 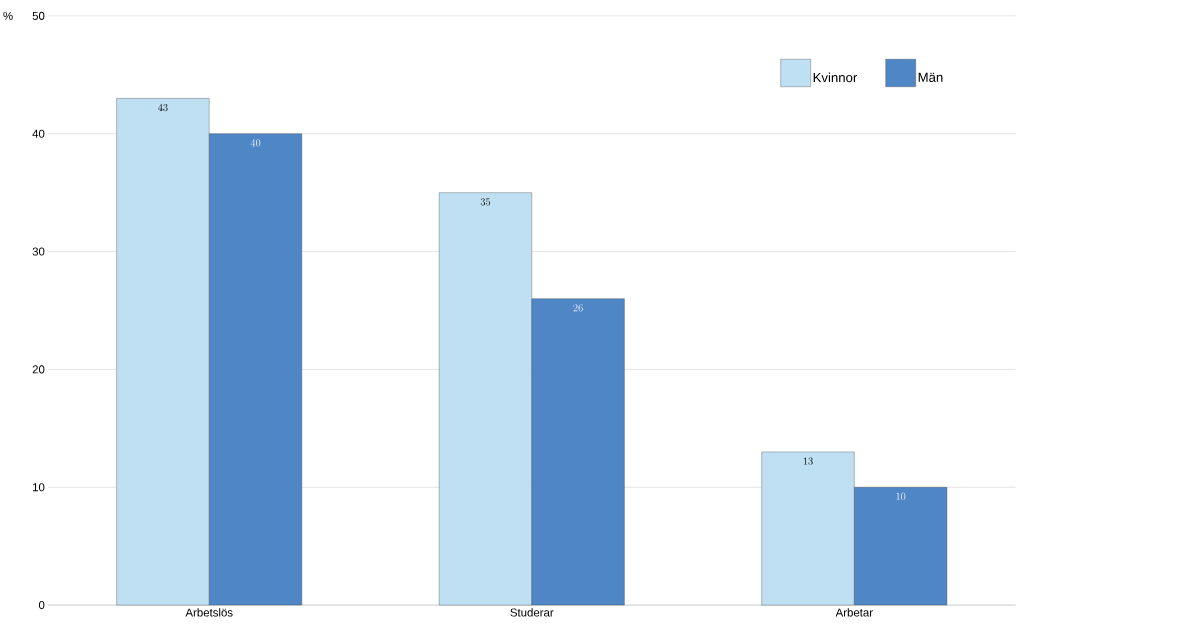 What do you see at coordinates (8, 15) in the screenshot?
I see `y-axis-title: %` at bounding box center [8, 15].